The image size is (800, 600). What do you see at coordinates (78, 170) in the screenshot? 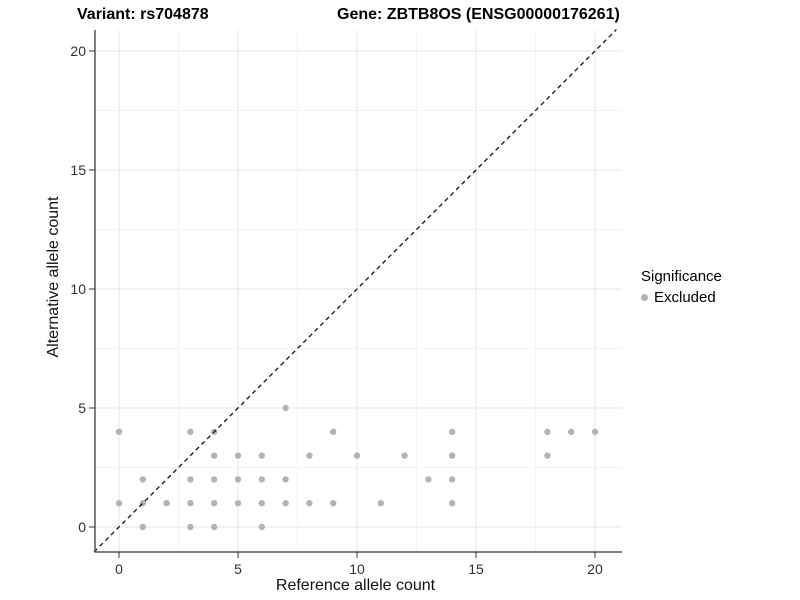
I see `y-tick-label: 15` at bounding box center [78, 170].